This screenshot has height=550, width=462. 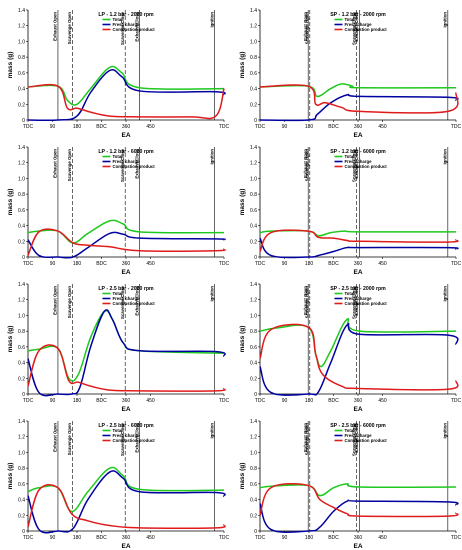 I want to click on y-tick-label: 1.4, so click(x=21, y=11).